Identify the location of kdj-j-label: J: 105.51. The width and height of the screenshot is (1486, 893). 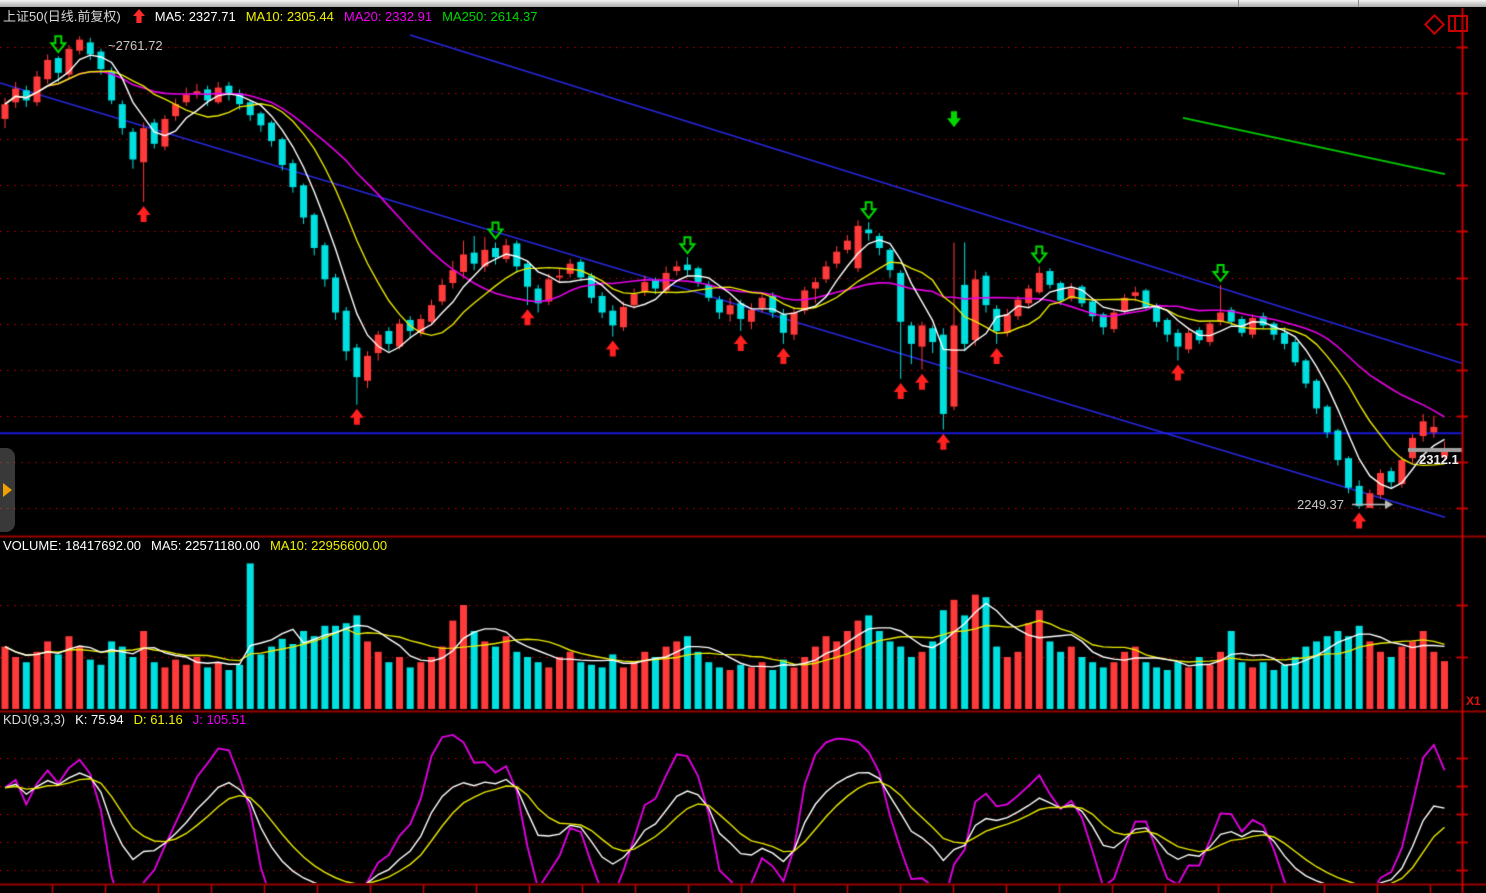
(219, 719).